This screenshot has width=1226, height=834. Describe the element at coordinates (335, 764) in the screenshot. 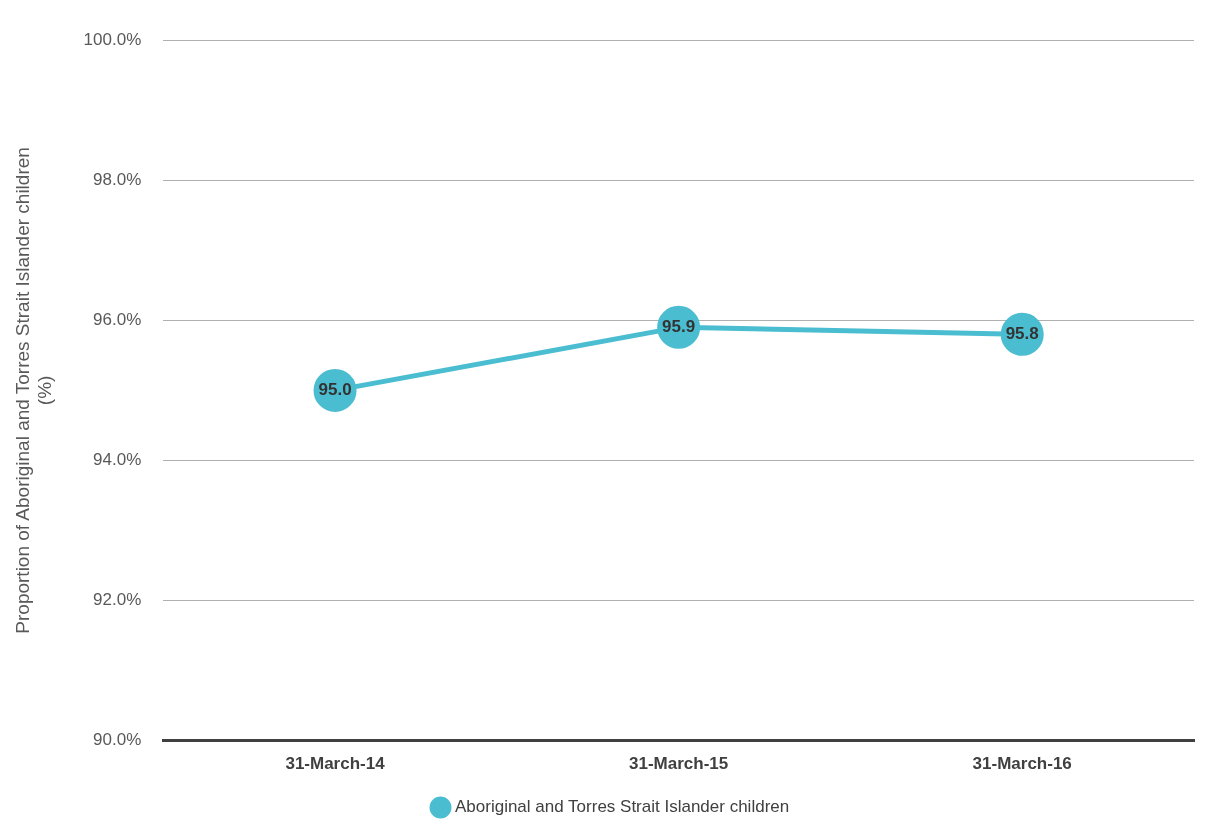

I see `x-tick-label: 31-March-14` at that location.